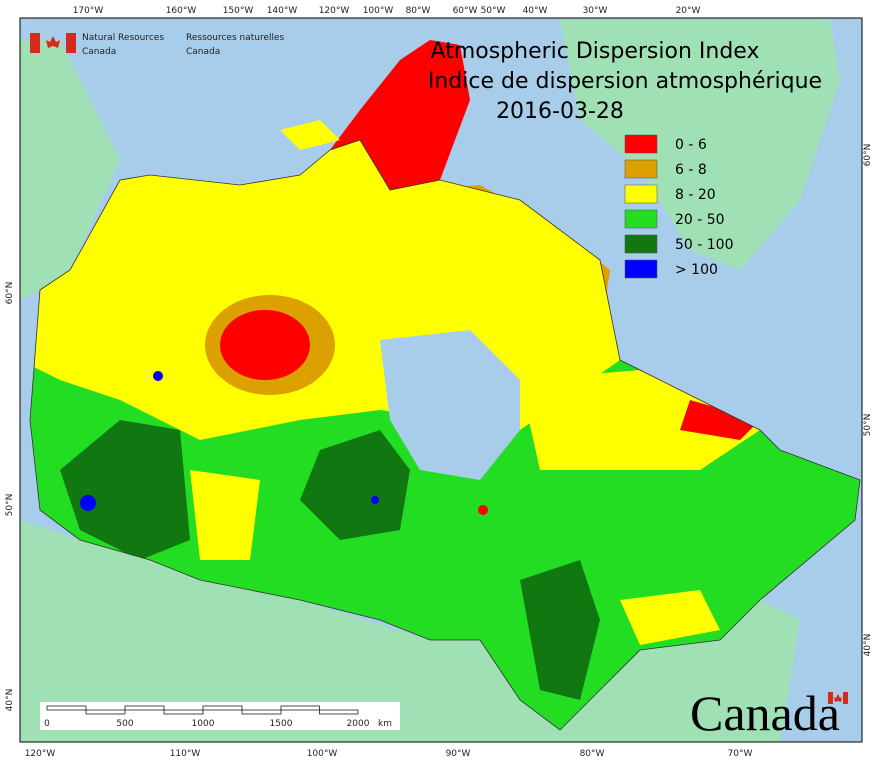 This screenshot has width=880, height=764. I want to click on longitude-label: 150°W, so click(238, 11).